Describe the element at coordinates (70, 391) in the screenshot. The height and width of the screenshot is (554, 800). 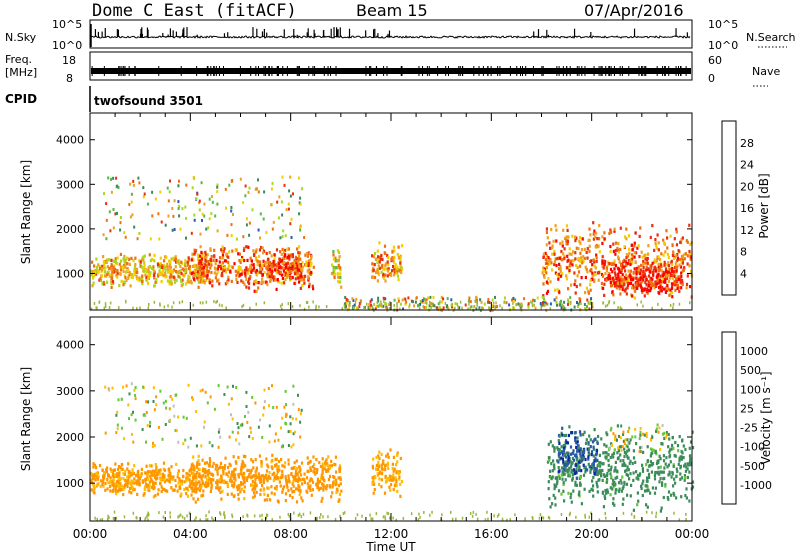
I see `y-tick-label: 3000` at that location.